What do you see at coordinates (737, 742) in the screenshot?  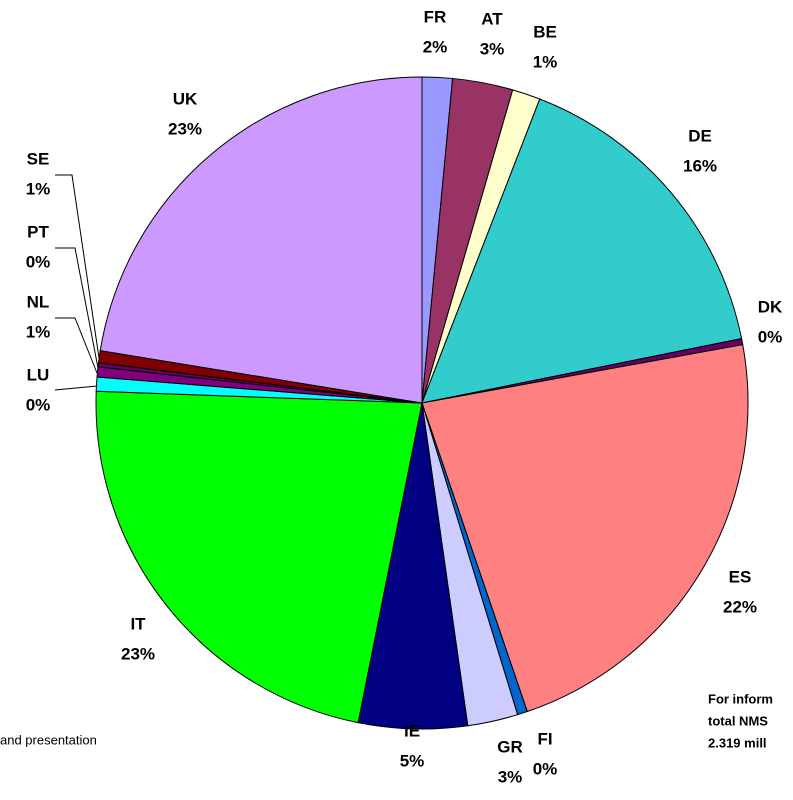 I see `annotation: 2.319 mill` at bounding box center [737, 742].